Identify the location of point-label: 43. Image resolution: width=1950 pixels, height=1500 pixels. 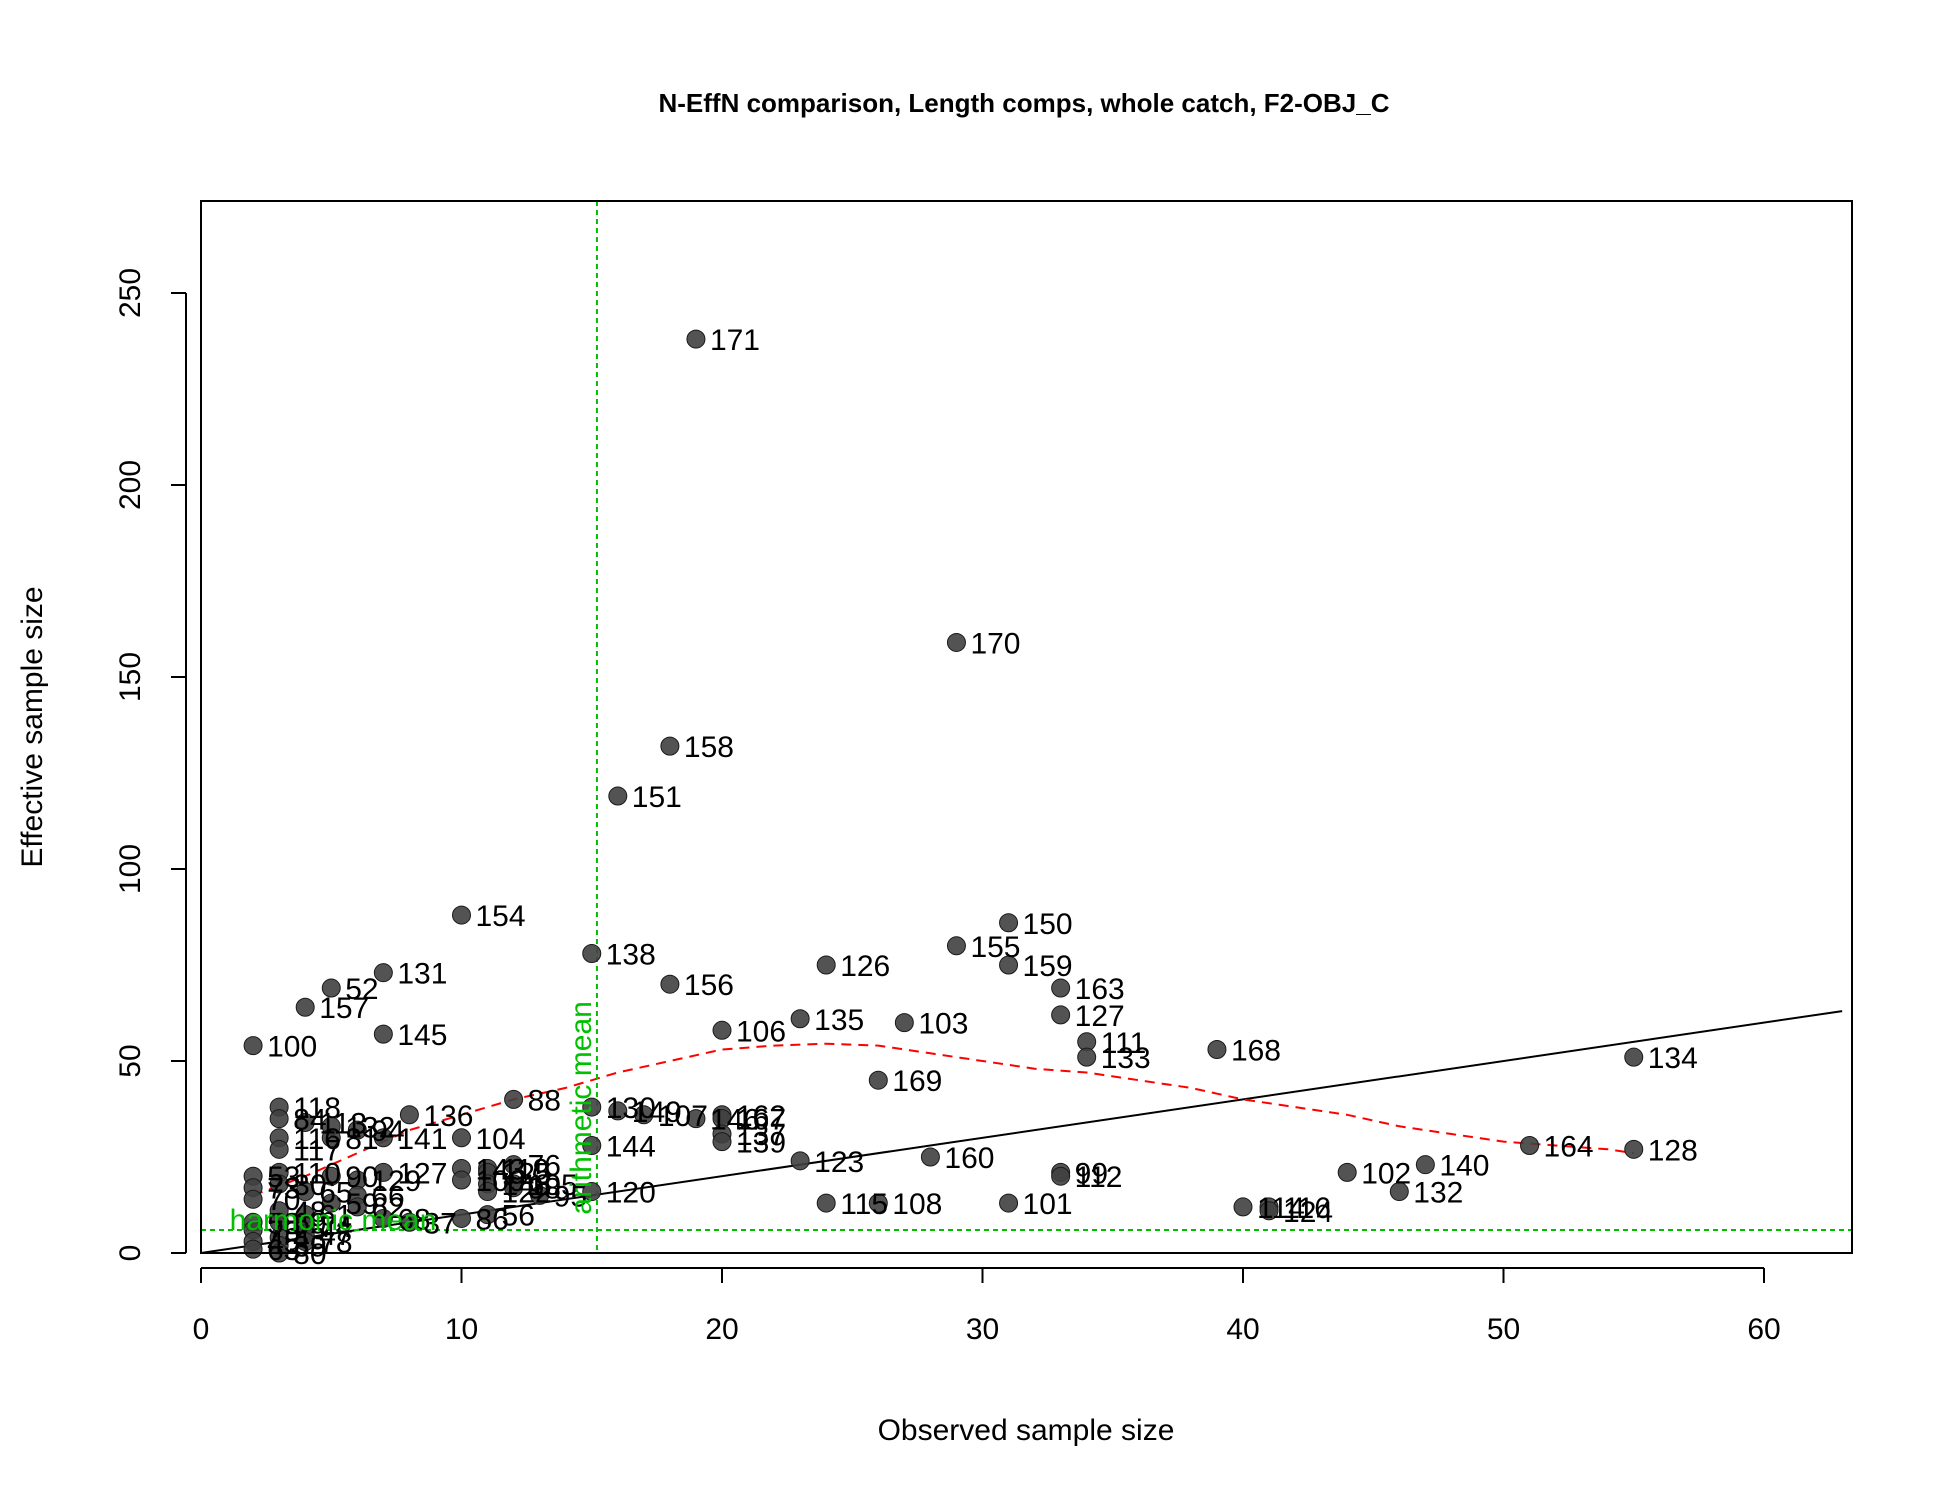
(309, 1239).